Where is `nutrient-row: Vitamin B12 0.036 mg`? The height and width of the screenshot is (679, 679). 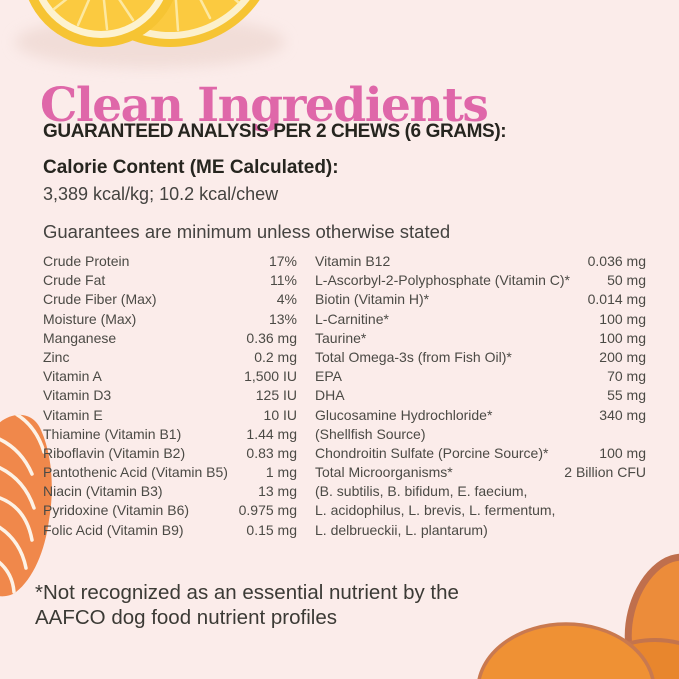
nutrient-row: Vitamin B12 0.036 mg is located at coordinates (480, 262).